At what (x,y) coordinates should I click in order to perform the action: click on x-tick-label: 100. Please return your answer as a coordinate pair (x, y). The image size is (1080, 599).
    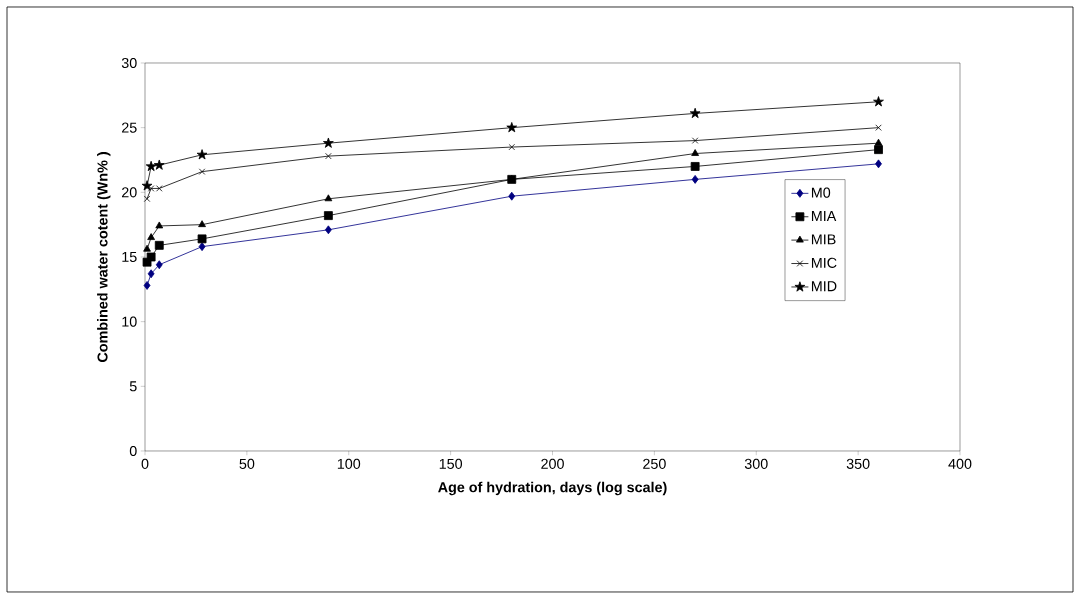
    Looking at the image, I should click on (349, 463).